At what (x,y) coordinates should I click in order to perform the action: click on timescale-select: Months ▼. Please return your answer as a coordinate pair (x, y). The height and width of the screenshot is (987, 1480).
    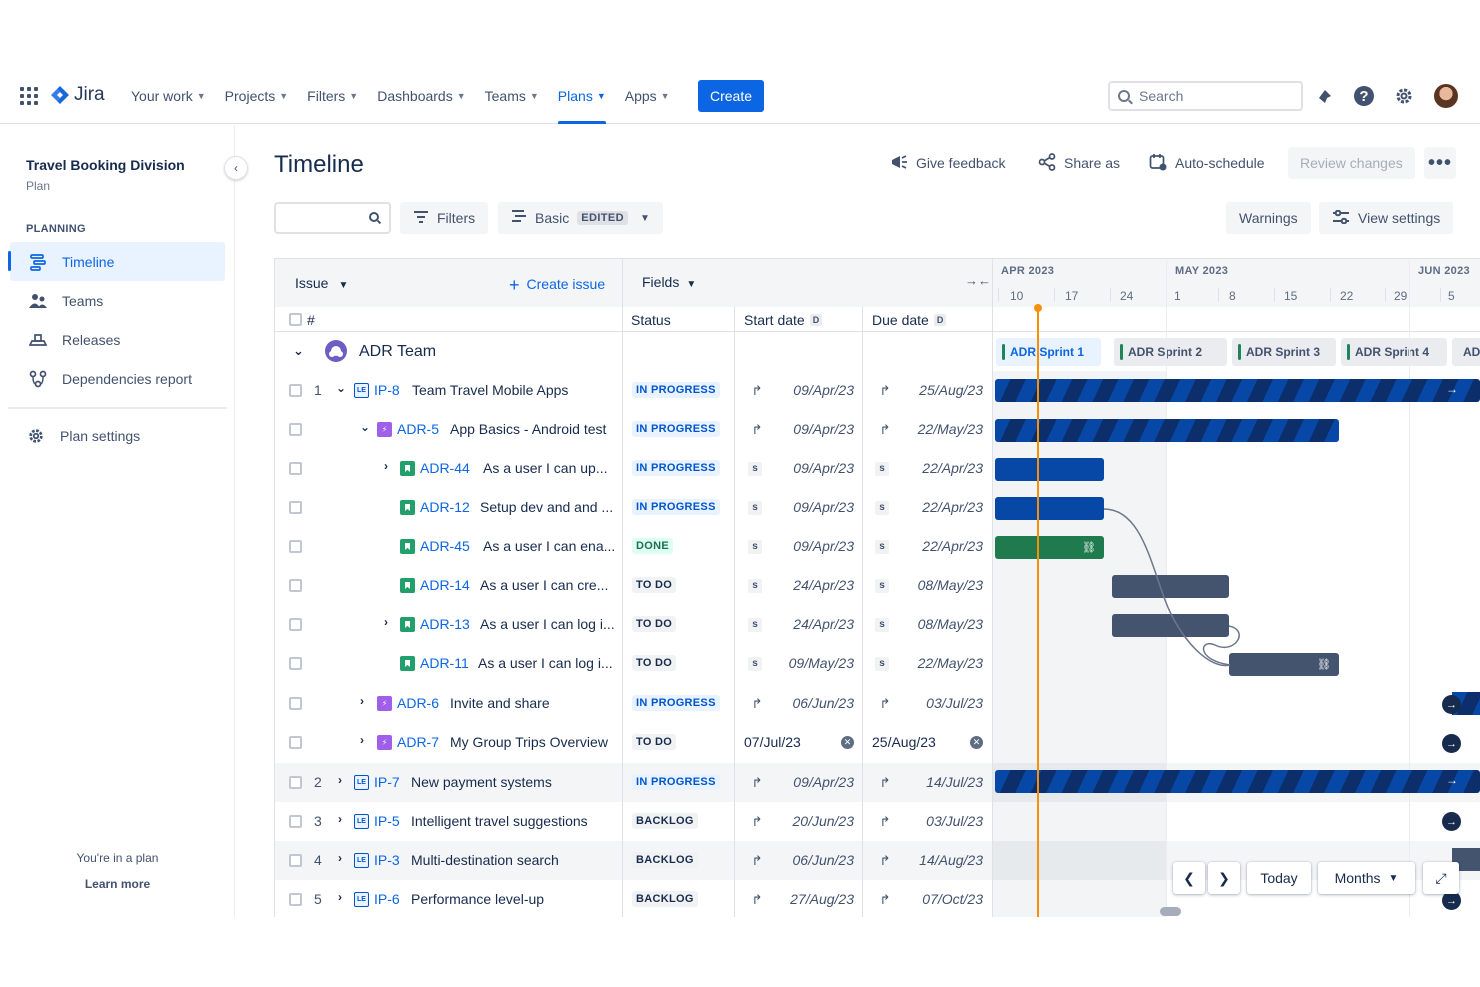
    Looking at the image, I should click on (1366, 878).